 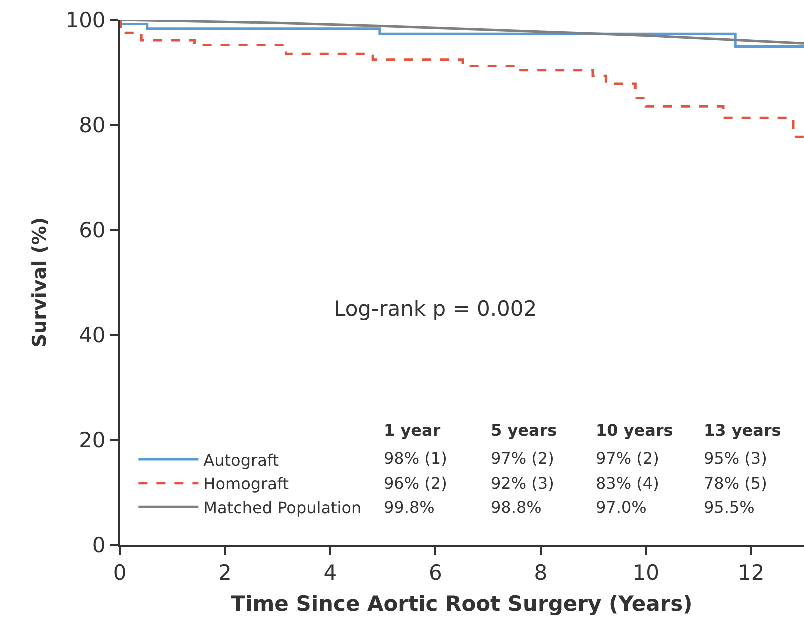 What do you see at coordinates (86, 20) in the screenshot?
I see `y-tick-label: 100` at bounding box center [86, 20].